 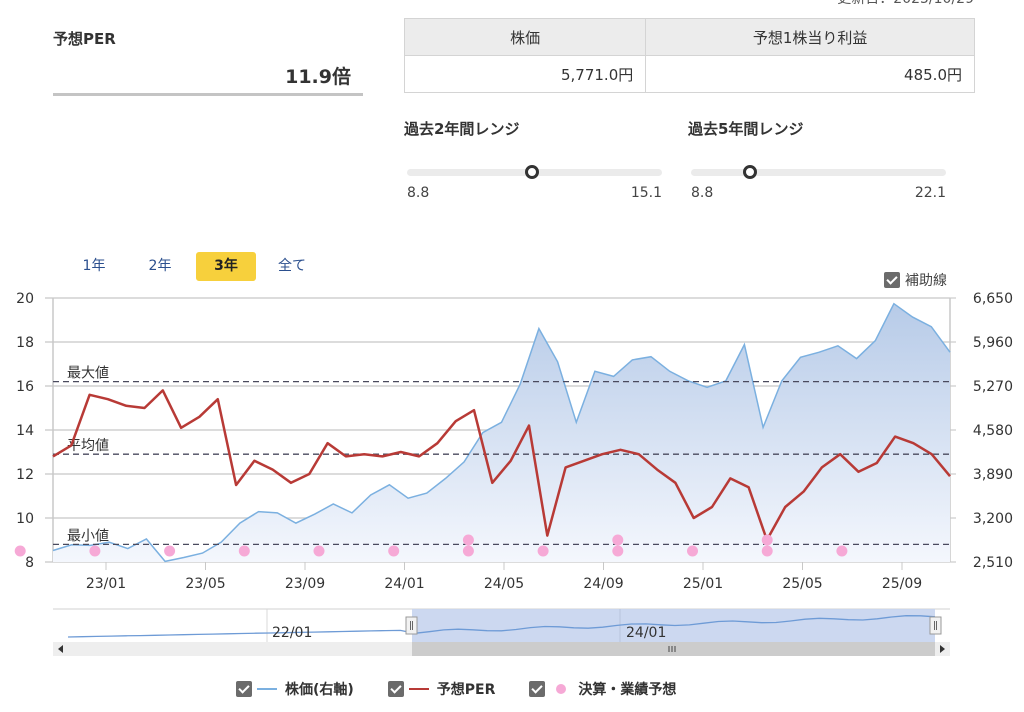 I want to click on svg-text: 5,270, so click(x=993, y=387).